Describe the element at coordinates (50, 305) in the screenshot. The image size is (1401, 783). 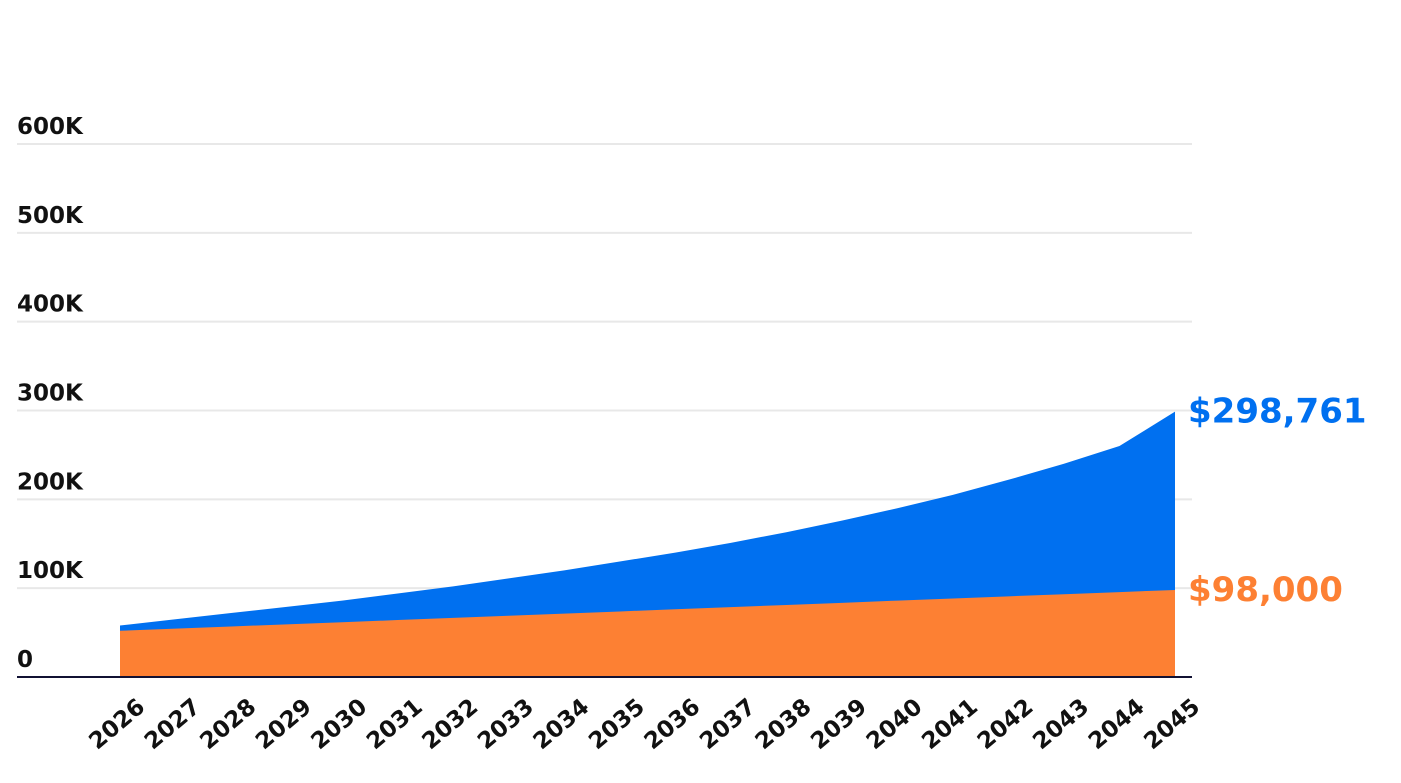
I see `y-tick-label: 400K` at that location.